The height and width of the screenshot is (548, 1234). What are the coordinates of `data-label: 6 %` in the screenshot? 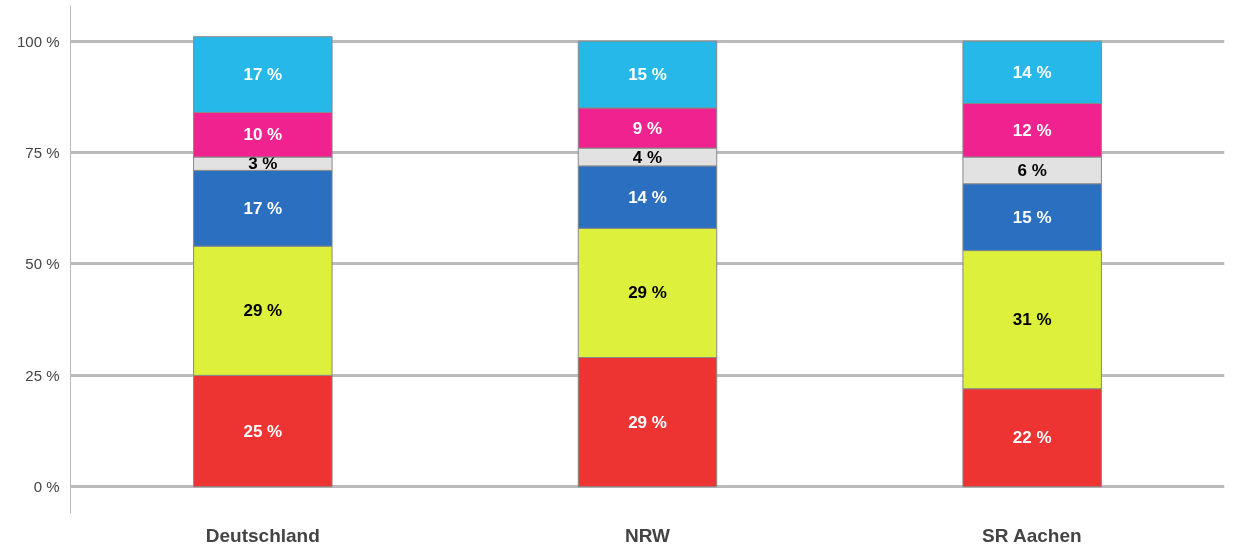 It's located at (1032, 170).